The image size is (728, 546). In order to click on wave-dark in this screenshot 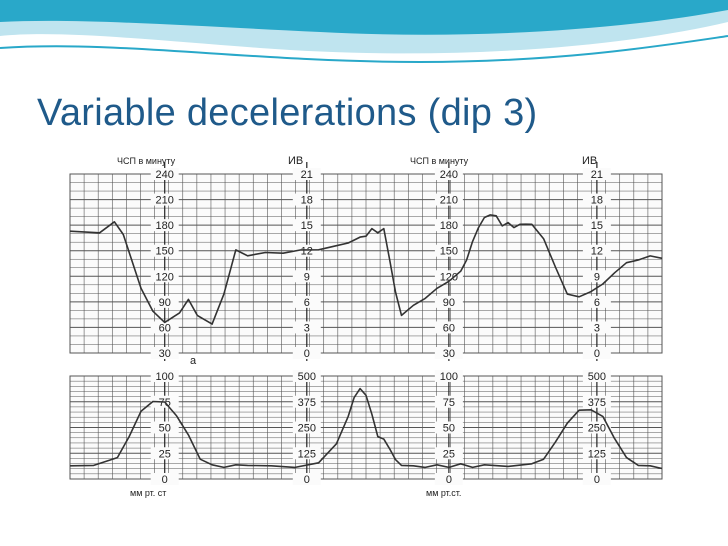, I will do `click(364, 17)`.